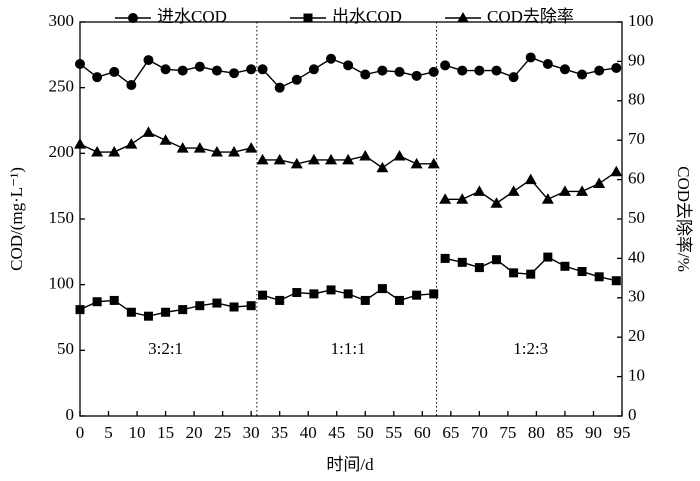 This screenshot has height=481, width=700. Describe the element at coordinates (137, 432) in the screenshot. I see `x-tick-label: 10` at that location.